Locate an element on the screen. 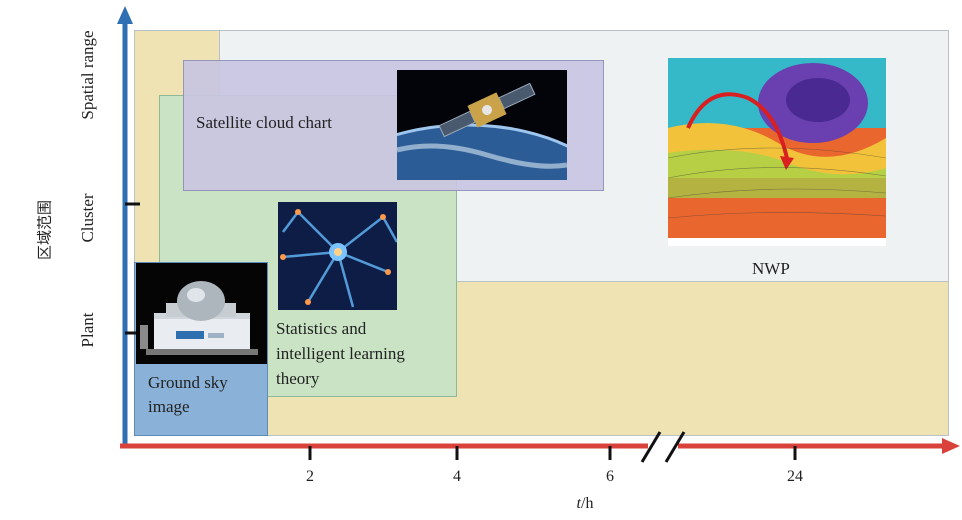  x-tick-label-2: 2 is located at coordinates (310, 476).